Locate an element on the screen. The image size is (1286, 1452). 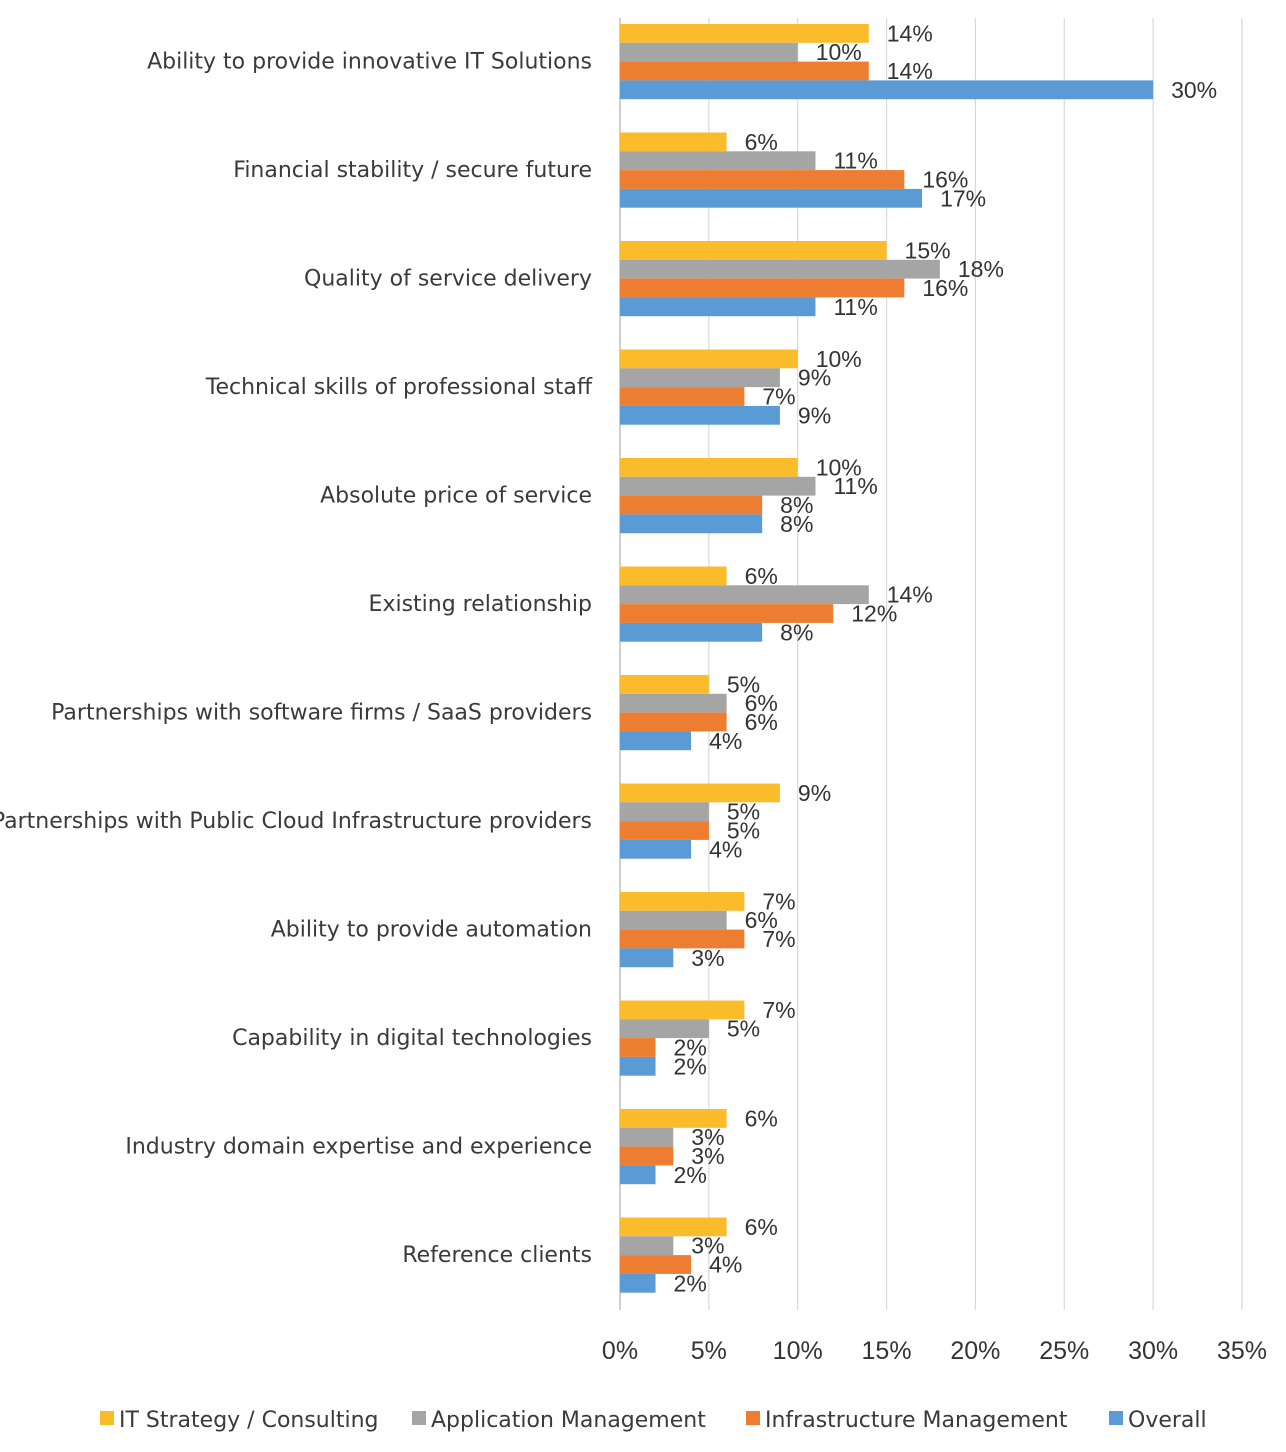
x-tick-label: 0% is located at coordinates (620, 1351).